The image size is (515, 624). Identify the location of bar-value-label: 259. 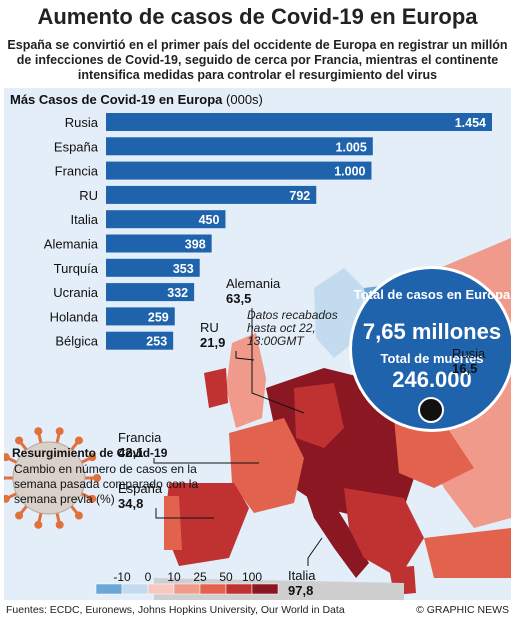
(158, 317).